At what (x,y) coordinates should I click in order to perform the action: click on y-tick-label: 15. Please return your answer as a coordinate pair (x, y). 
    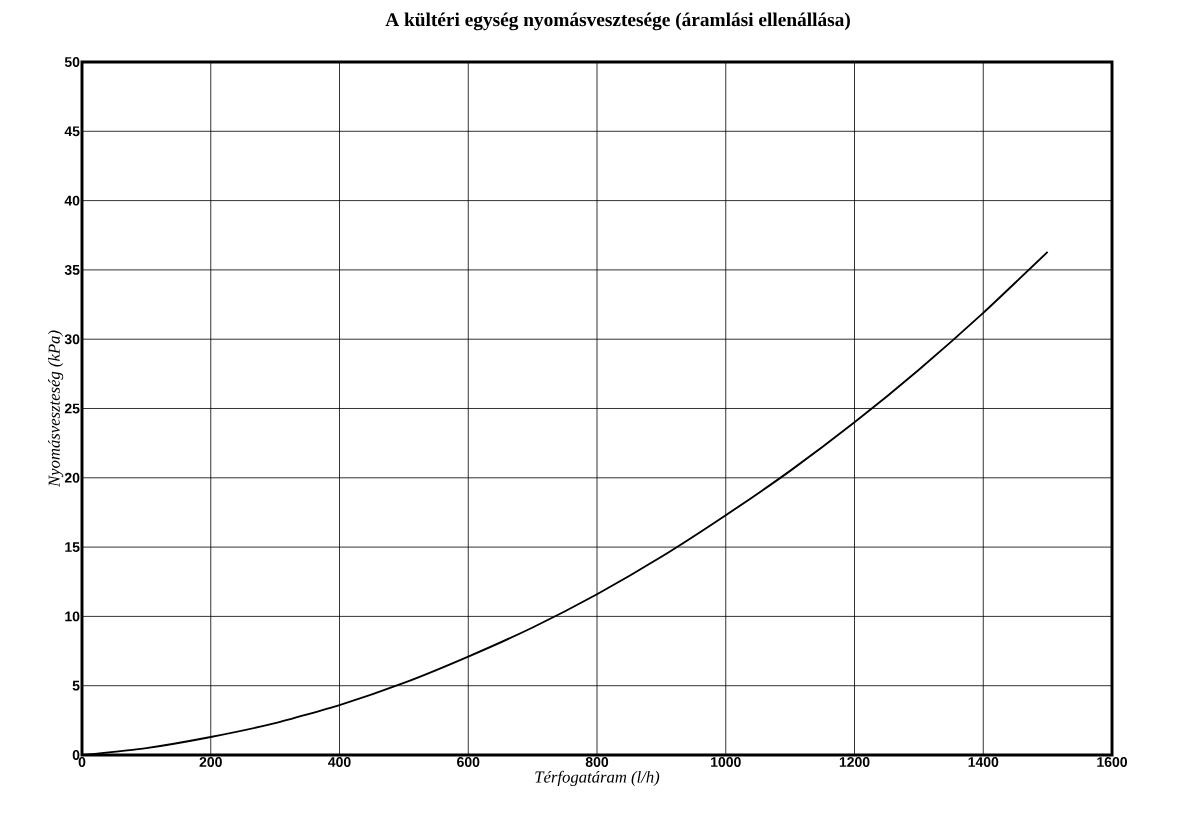
    Looking at the image, I should click on (72, 547).